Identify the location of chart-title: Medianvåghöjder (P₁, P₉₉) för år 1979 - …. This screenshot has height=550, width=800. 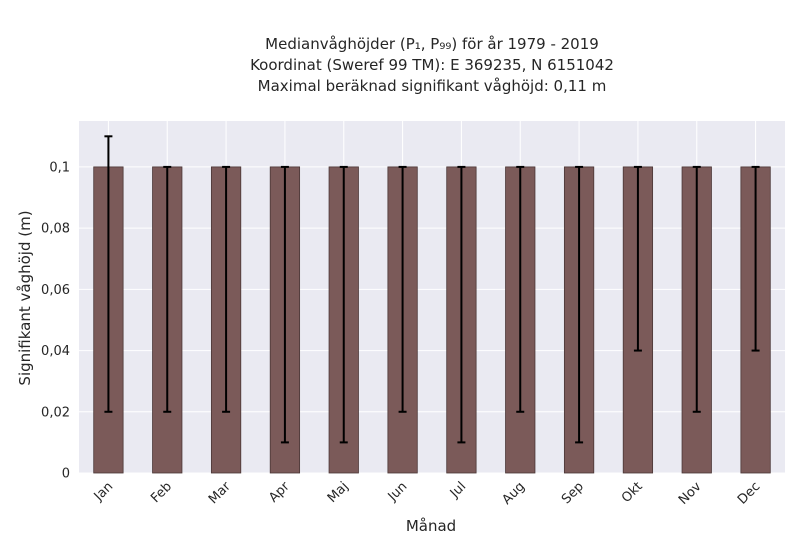
(432, 65).